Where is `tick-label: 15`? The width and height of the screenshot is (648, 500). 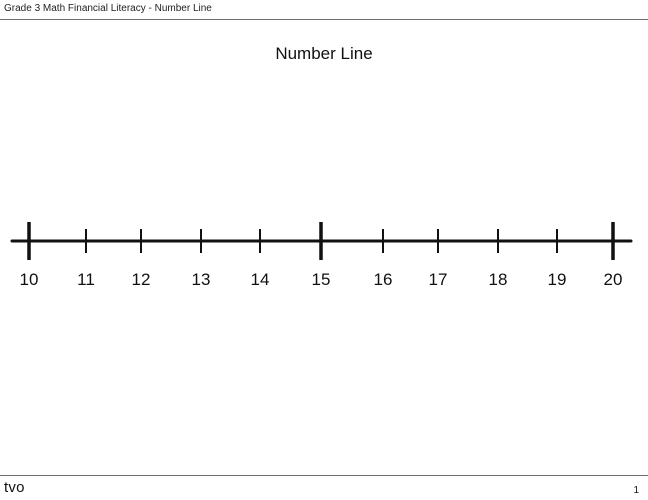 tick-label: 15 is located at coordinates (321, 279).